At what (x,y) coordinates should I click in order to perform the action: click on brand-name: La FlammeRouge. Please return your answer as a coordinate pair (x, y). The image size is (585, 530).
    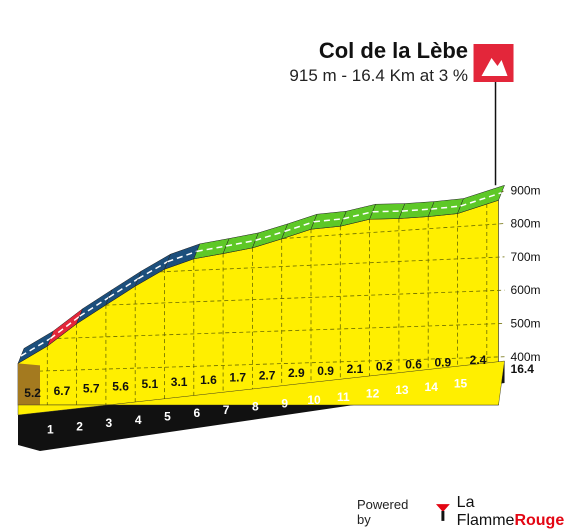
    Looking at the image, I should click on (521, 512).